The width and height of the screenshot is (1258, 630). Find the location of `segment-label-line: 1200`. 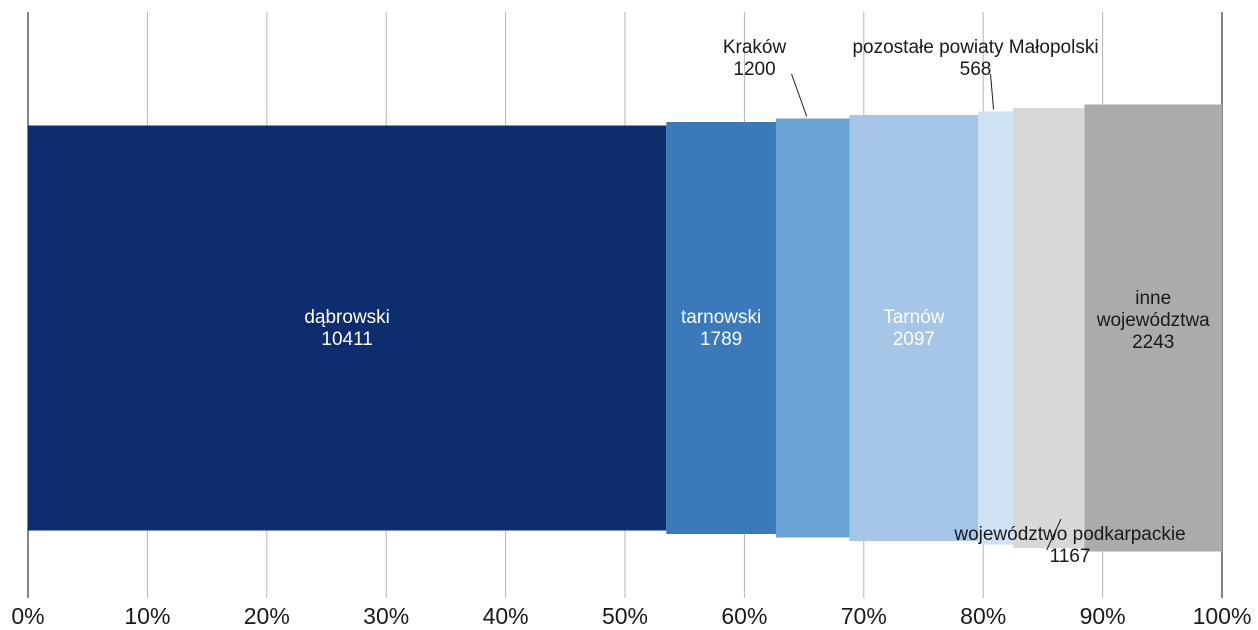

segment-label-line: 1200 is located at coordinates (754, 69).